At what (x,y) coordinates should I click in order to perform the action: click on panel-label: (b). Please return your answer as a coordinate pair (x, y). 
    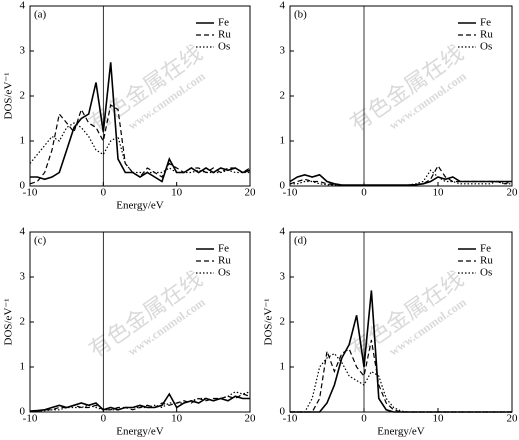
    Looking at the image, I should click on (300, 15).